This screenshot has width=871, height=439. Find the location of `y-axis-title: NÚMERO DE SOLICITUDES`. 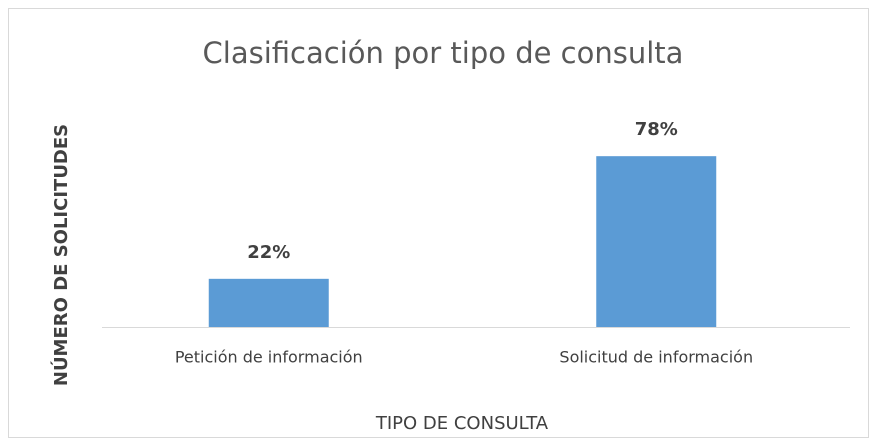

y-axis-title: NÚMERO DE SOLICITUDES is located at coordinates (61, 255).